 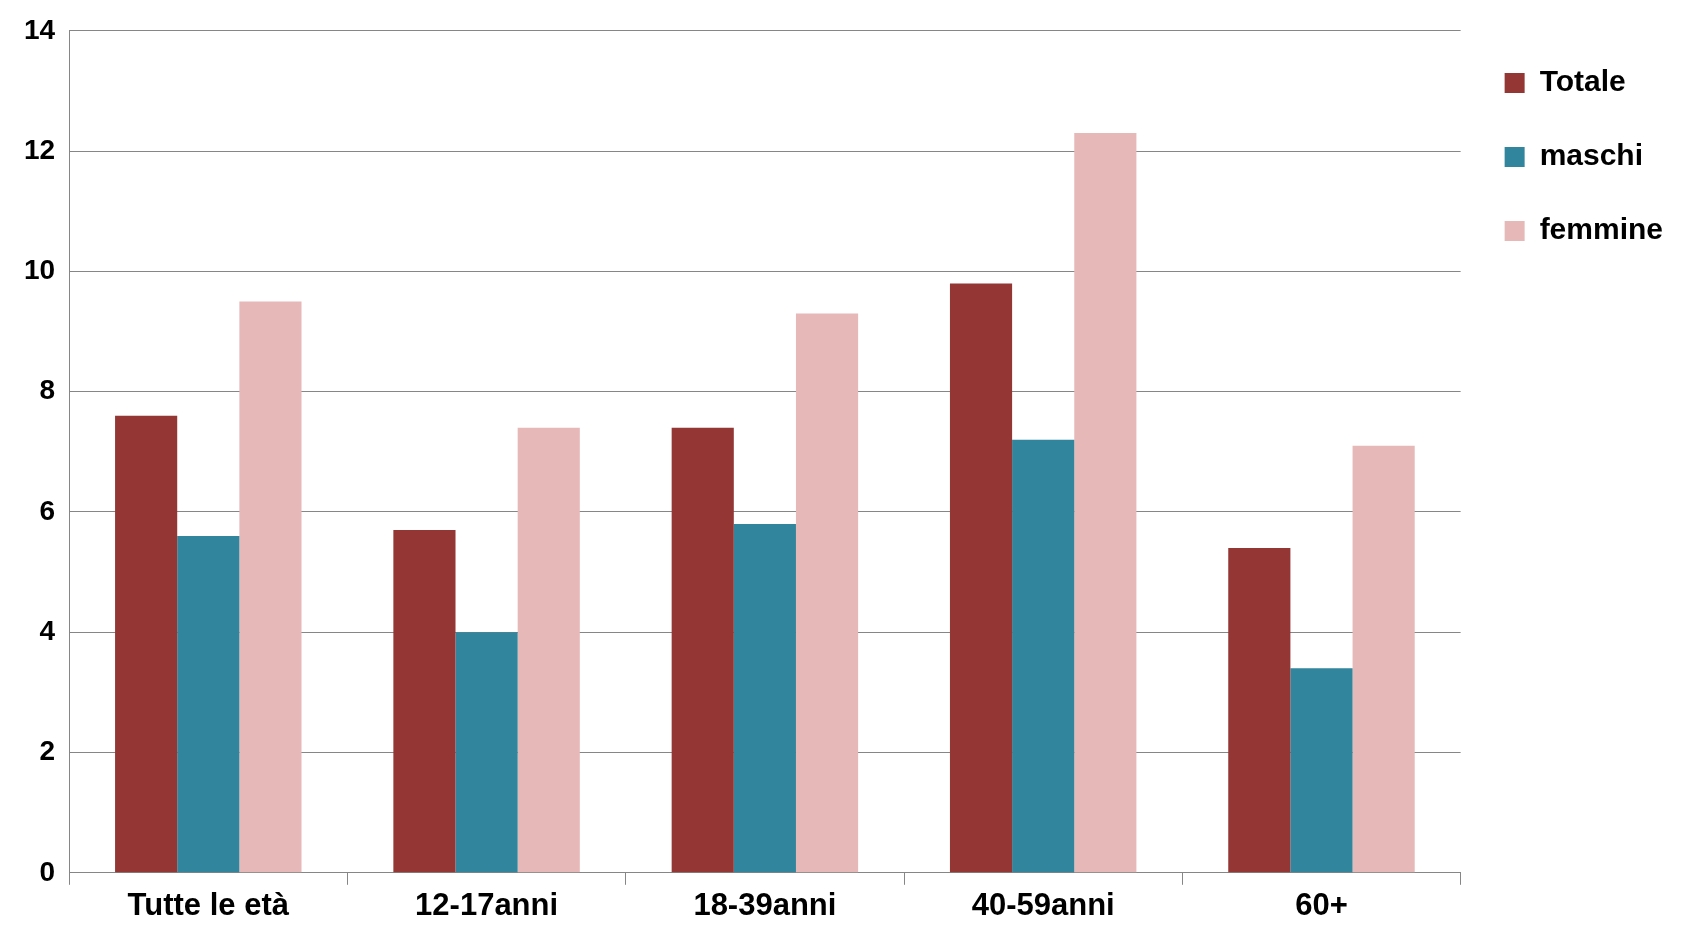 What do you see at coordinates (47, 630) in the screenshot?
I see `y-tick-label: 4` at bounding box center [47, 630].